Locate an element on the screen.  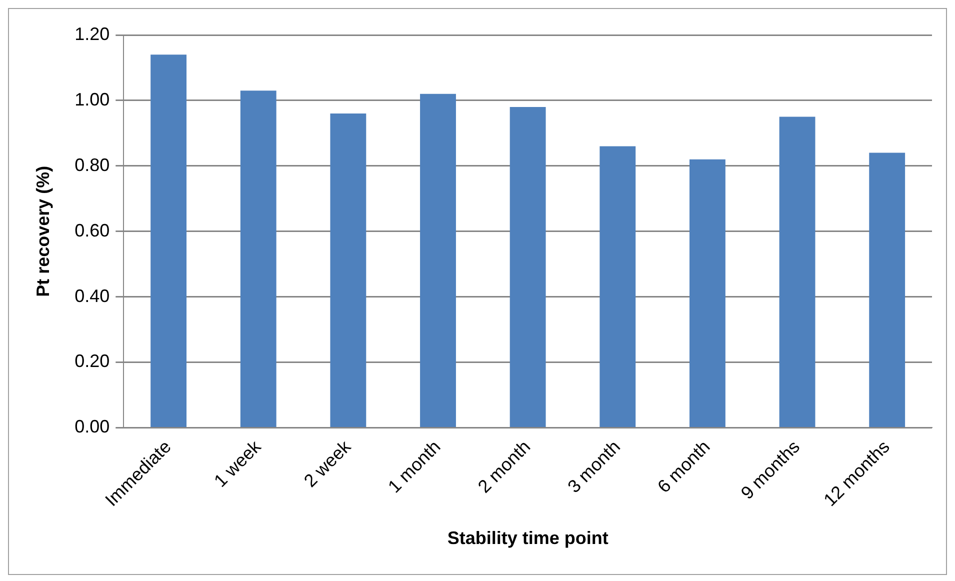
y-tick-label: 0.20 is located at coordinates (92, 361).